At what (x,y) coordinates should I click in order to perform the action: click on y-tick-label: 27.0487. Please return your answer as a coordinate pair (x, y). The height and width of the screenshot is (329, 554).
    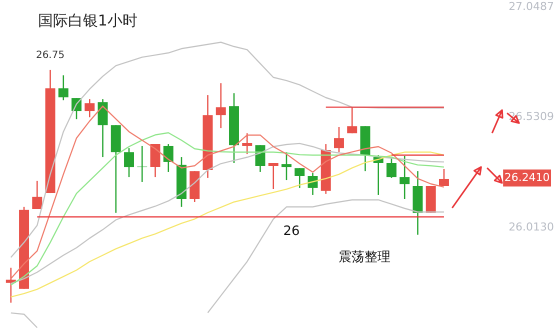
    Looking at the image, I should click on (531, 6).